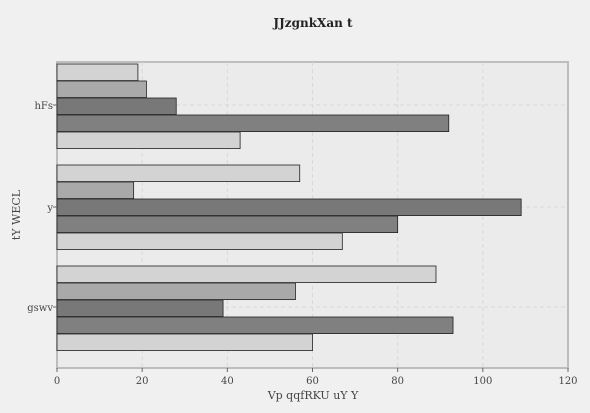  What do you see at coordinates (313, 395) in the screenshot?
I see `x-axis-label: Vp qqfRKU uY Y` at bounding box center [313, 395].